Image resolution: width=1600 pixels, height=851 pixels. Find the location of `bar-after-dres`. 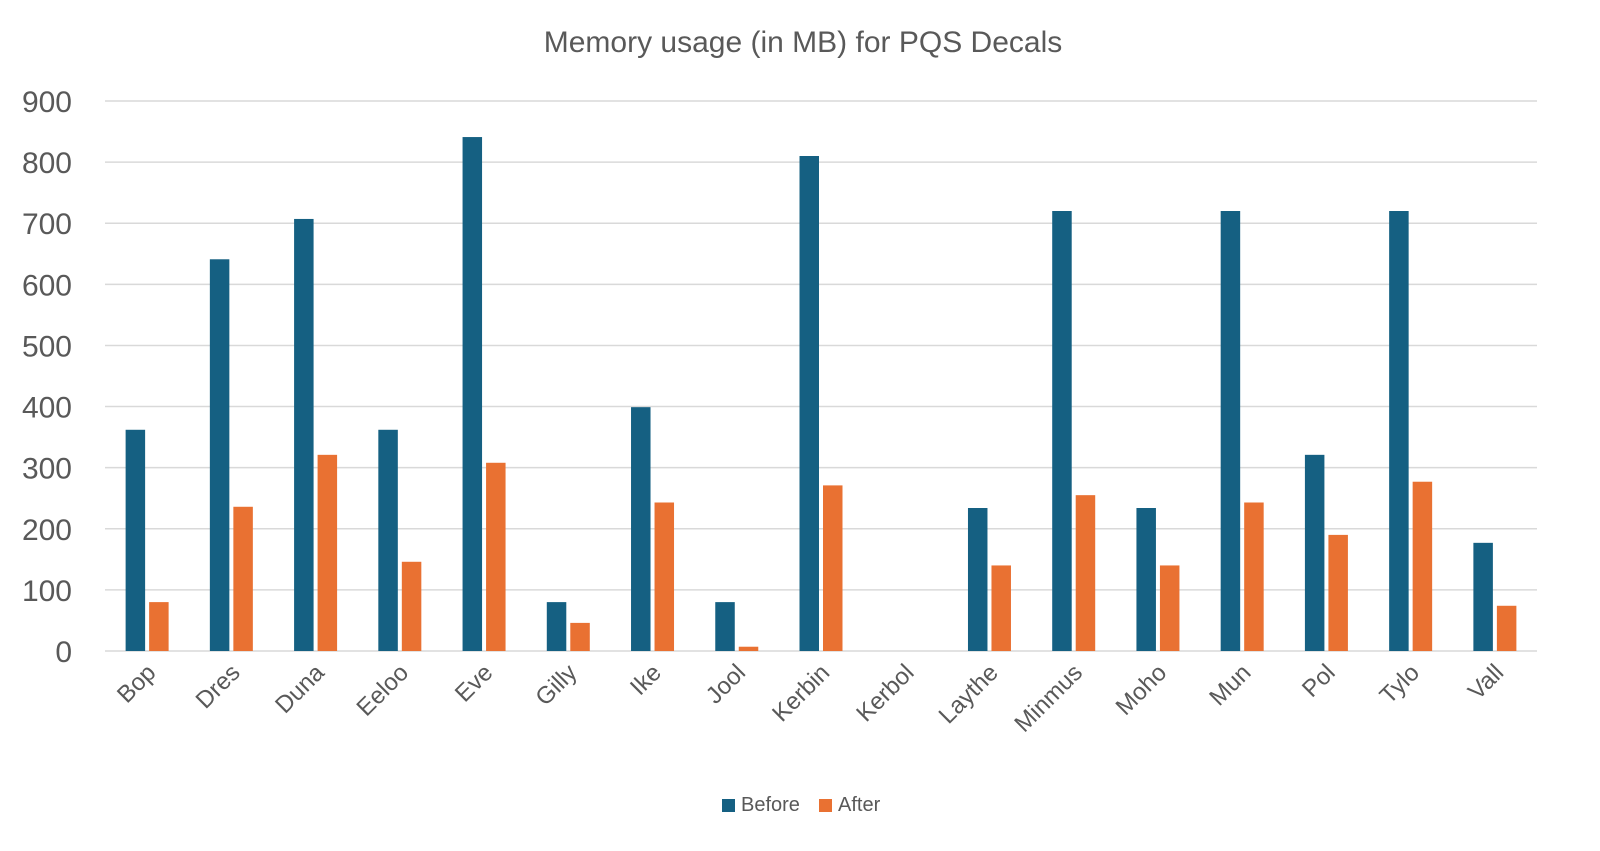

bar-after-dres is located at coordinates (243, 578).